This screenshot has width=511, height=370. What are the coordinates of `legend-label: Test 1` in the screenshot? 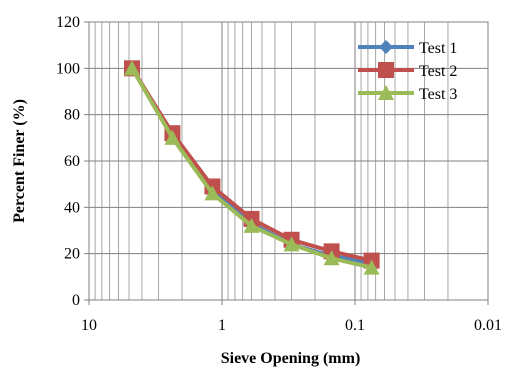 It's located at (438, 48).